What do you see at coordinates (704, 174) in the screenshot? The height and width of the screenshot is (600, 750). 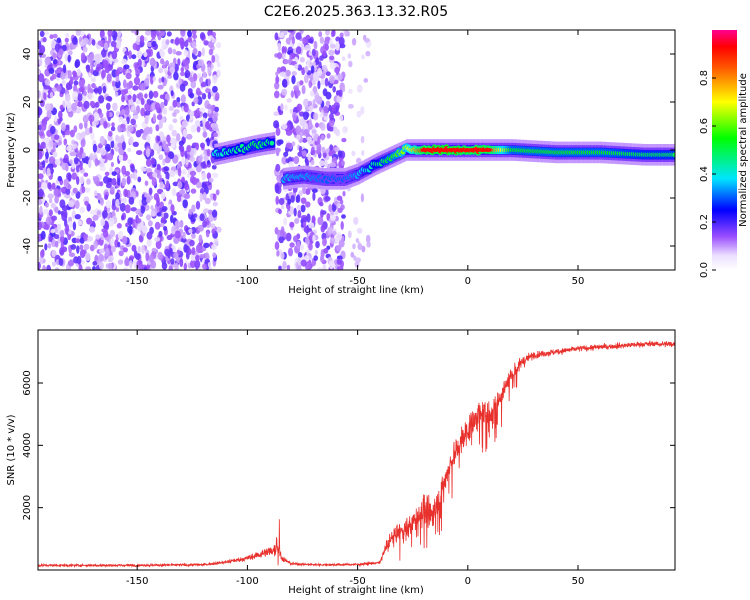 I see `colorbar-tick-label: 0.4` at bounding box center [704, 174].